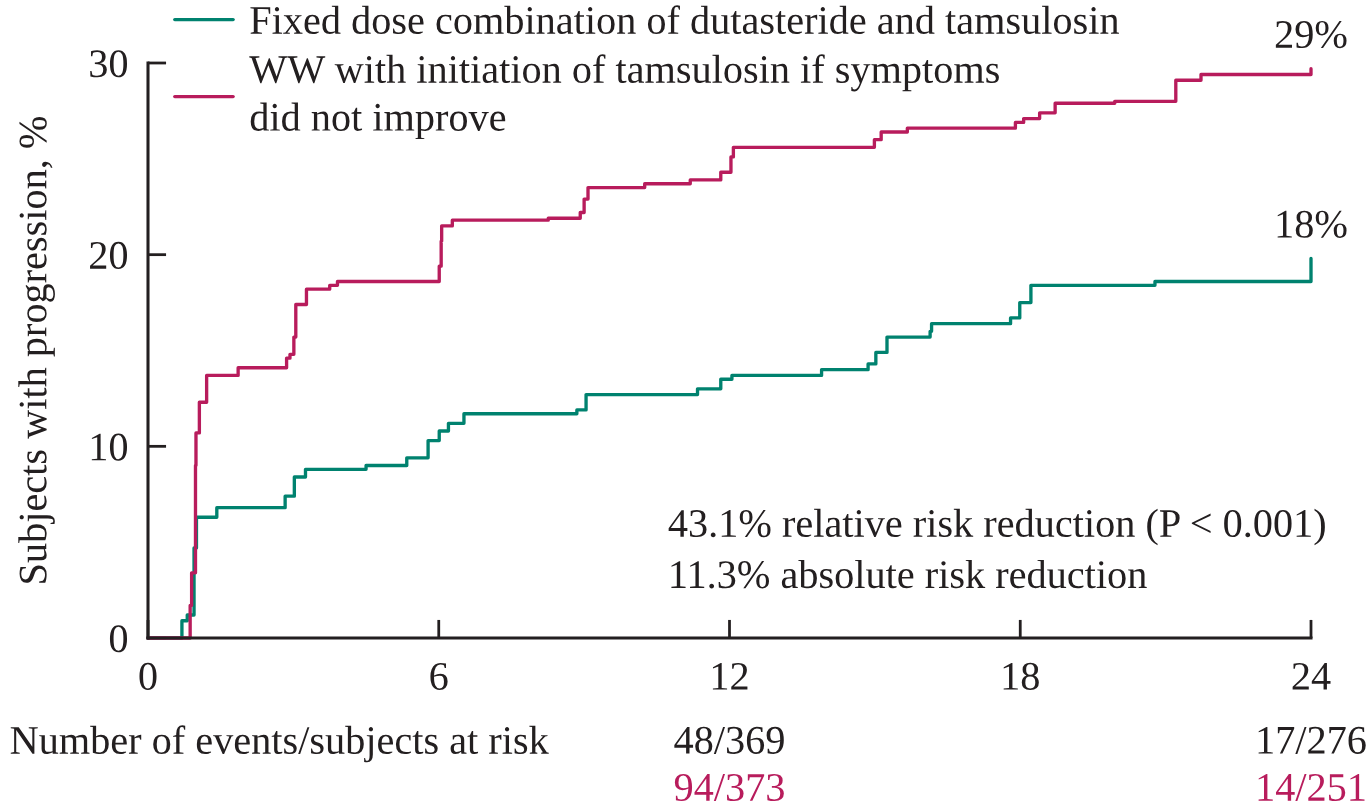  Describe the element at coordinates (684, 20) in the screenshot. I see `legend-label: Fixed dose combination of dutasteride and tamsulosin` at that location.